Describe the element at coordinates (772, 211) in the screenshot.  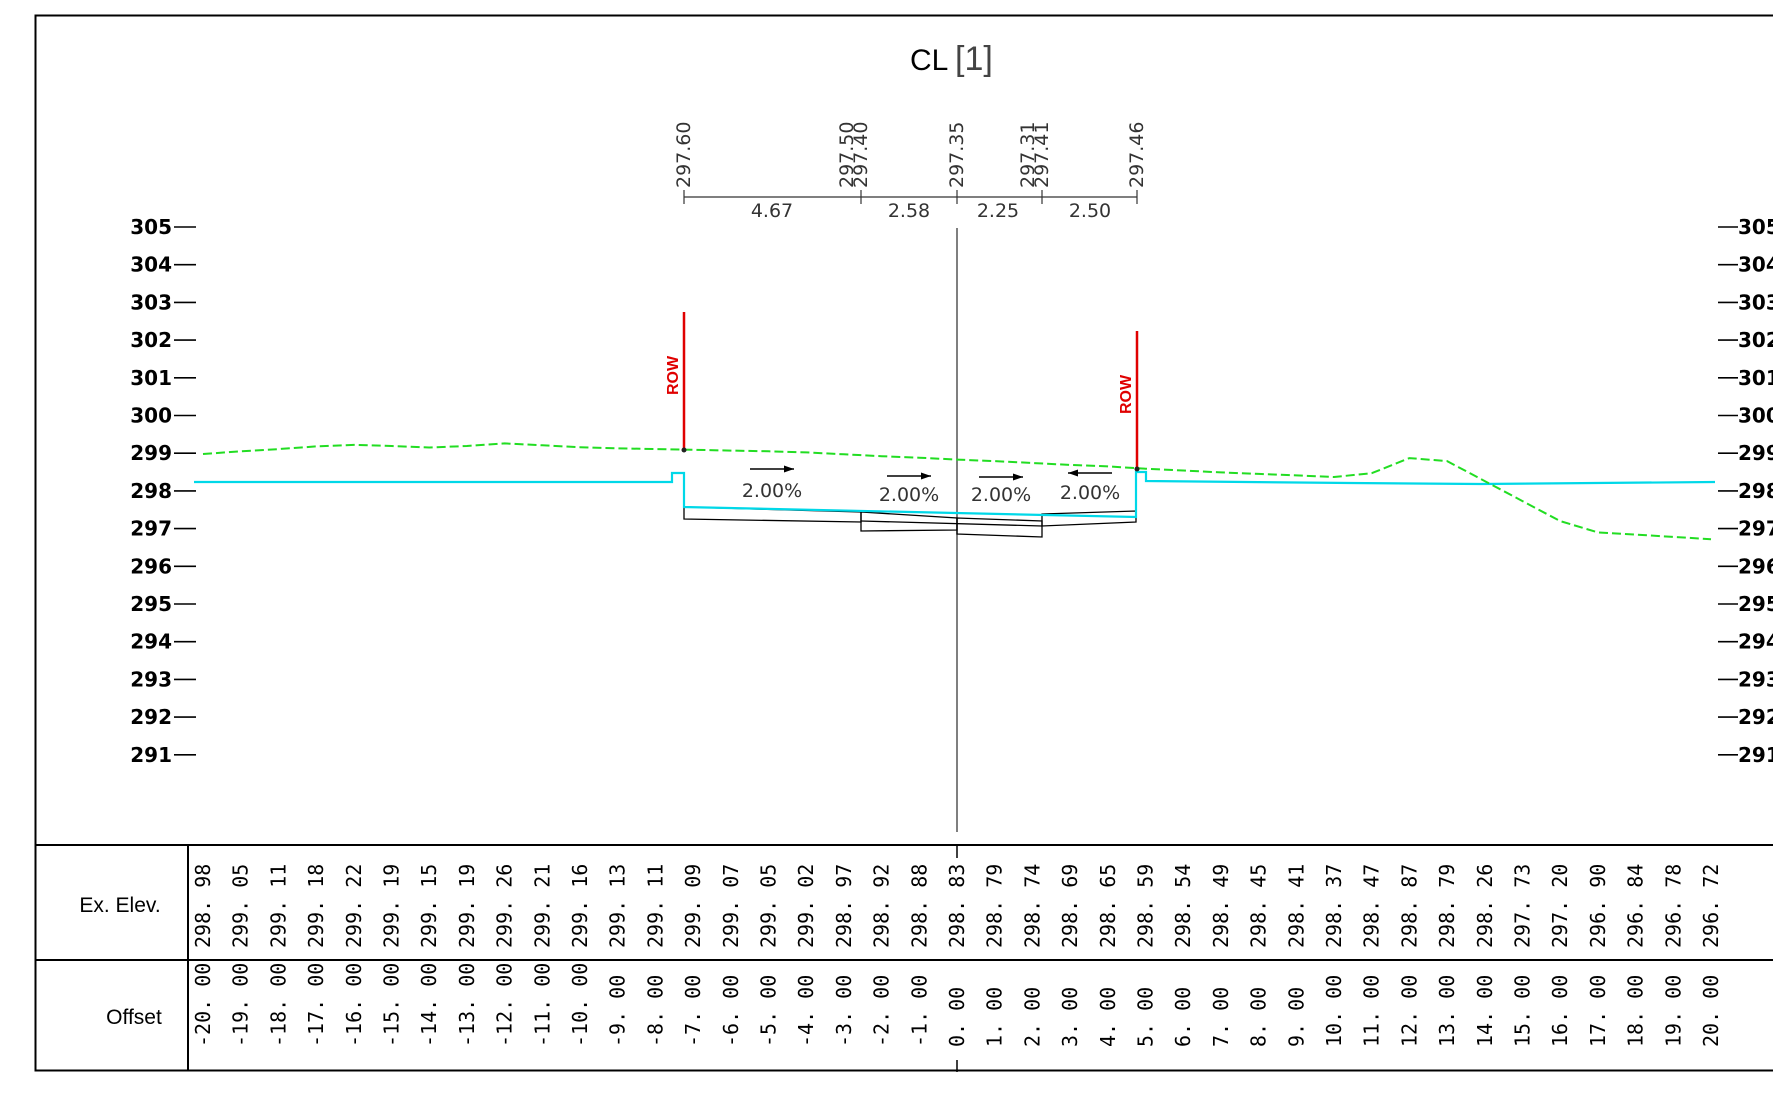
I see `width-label: 4.67` at that location.